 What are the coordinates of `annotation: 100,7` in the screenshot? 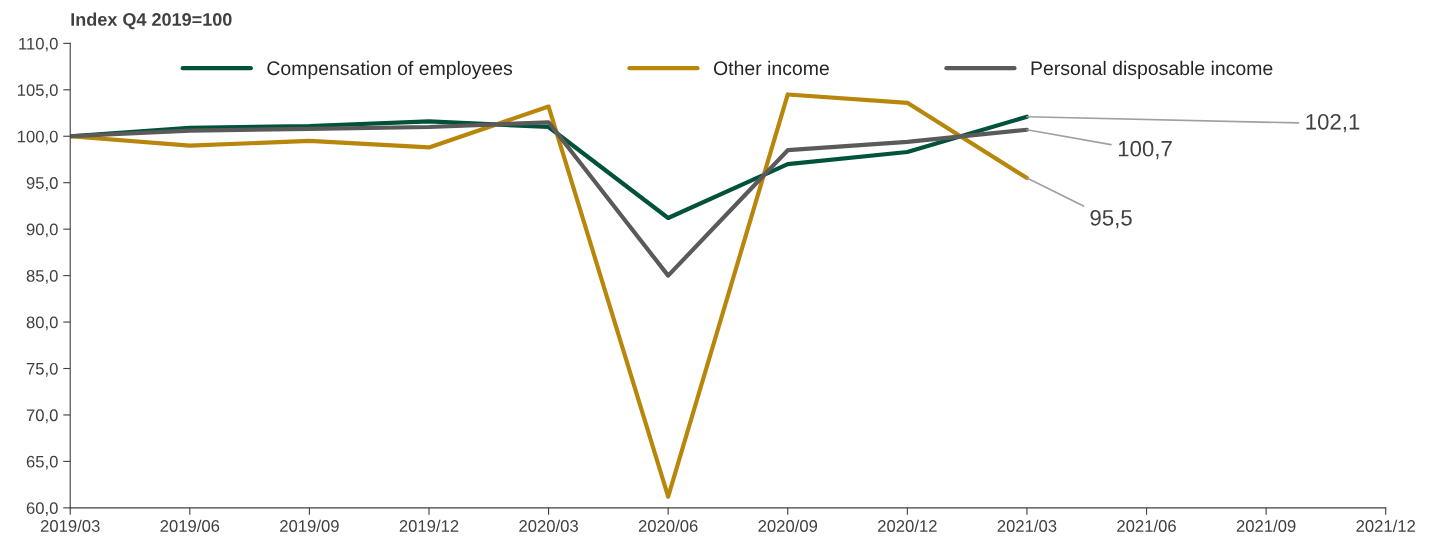 It's located at (1145, 150).